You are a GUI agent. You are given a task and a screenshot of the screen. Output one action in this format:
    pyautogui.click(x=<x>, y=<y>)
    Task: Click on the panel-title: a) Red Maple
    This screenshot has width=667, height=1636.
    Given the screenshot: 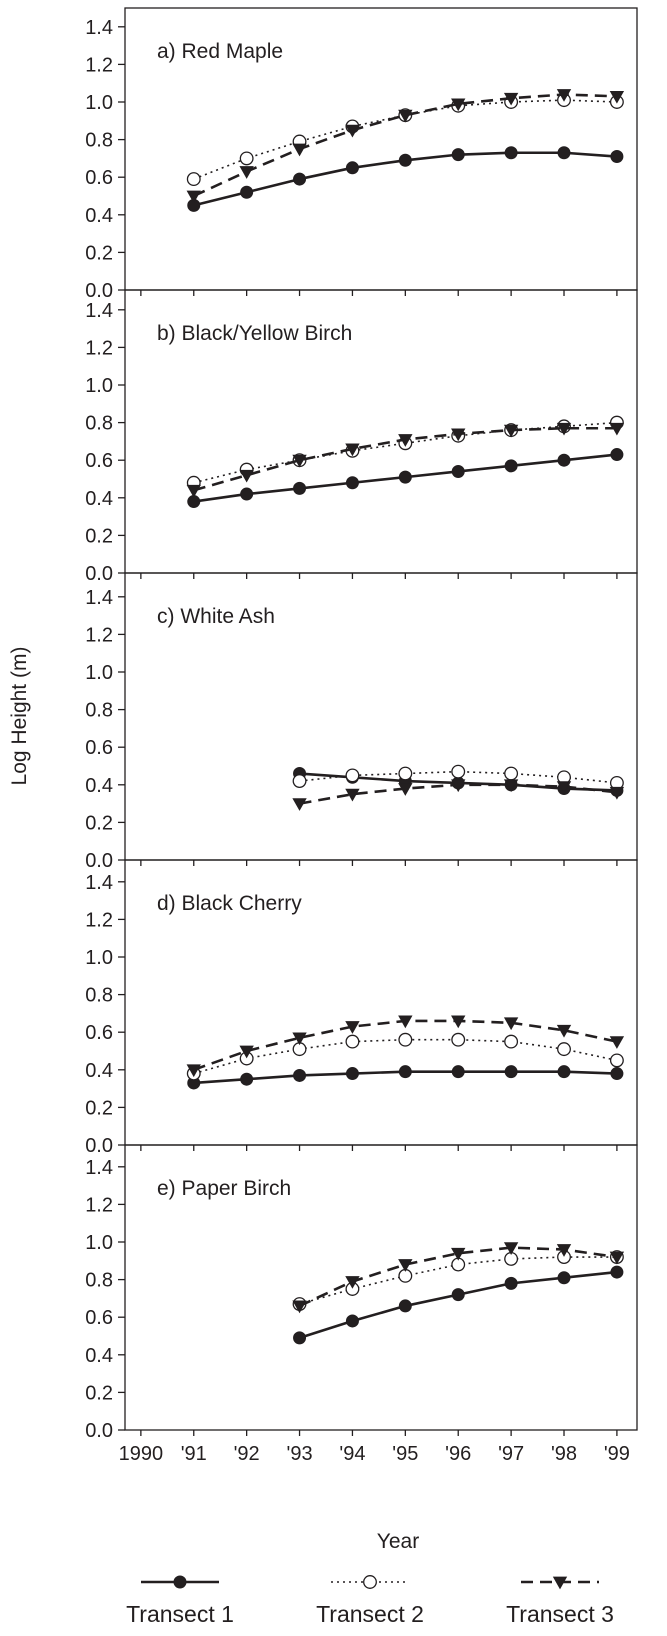 What is the action you would take?
    pyautogui.click(x=220, y=51)
    